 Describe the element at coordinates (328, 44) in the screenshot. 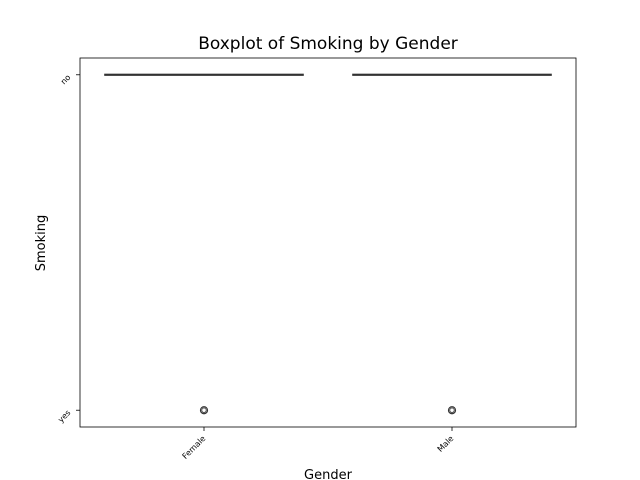

I see `chart-title: Boxplot of Smoking by Gender` at that location.